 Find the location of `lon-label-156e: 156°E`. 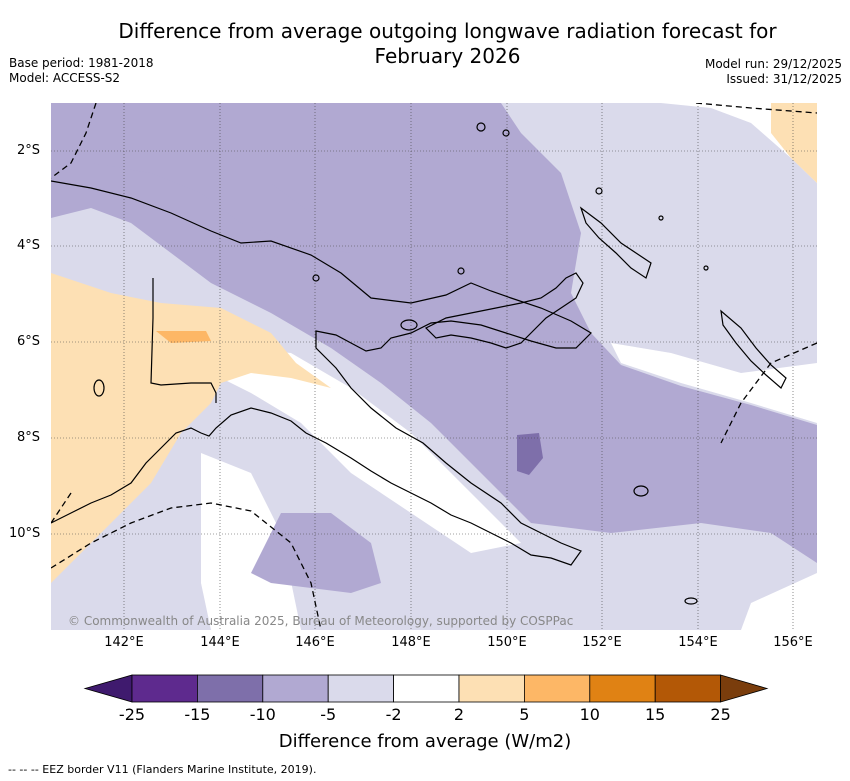

lon-label-156e: 156°E is located at coordinates (793, 642).